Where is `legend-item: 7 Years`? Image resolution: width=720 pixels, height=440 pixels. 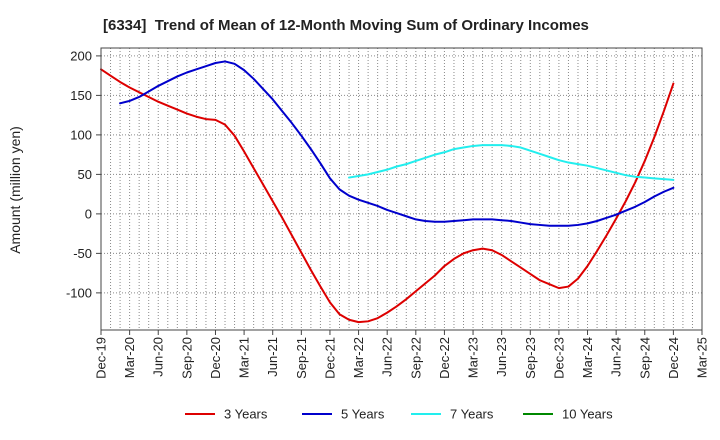
legend-item: 7 Years is located at coordinates (452, 414).